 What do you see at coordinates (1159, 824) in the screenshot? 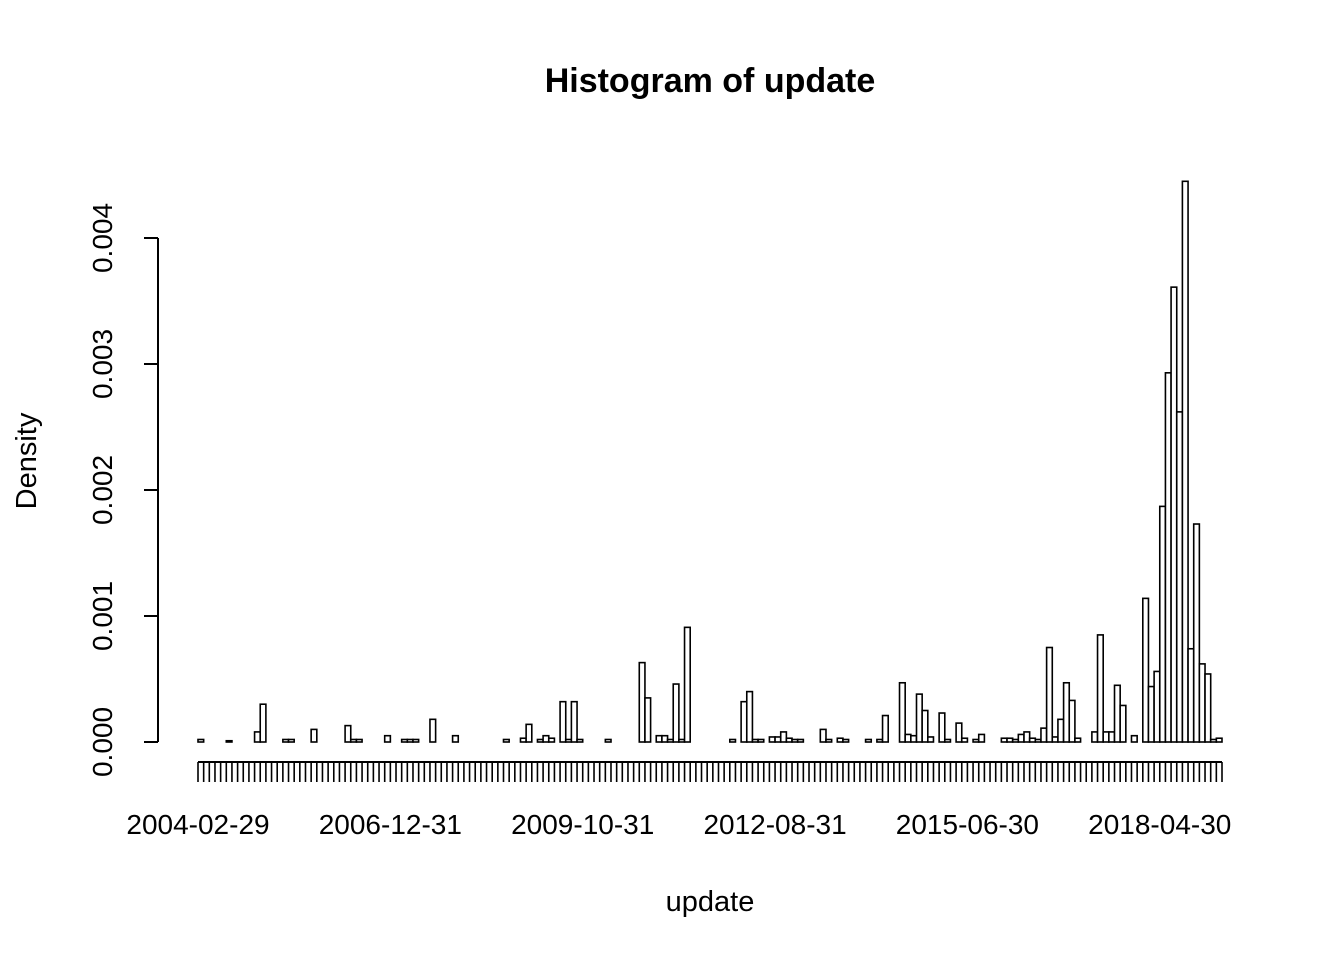
I see `x-tick-label: 2018-04-30` at bounding box center [1159, 824].